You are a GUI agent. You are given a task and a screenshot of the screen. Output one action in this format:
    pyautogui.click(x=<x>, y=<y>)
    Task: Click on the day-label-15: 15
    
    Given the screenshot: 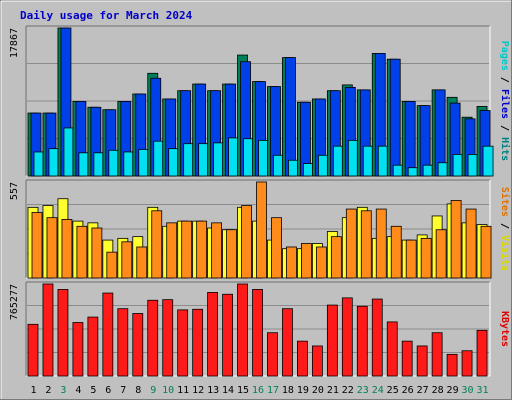 What is the action you would take?
    pyautogui.click(x=243, y=390)
    